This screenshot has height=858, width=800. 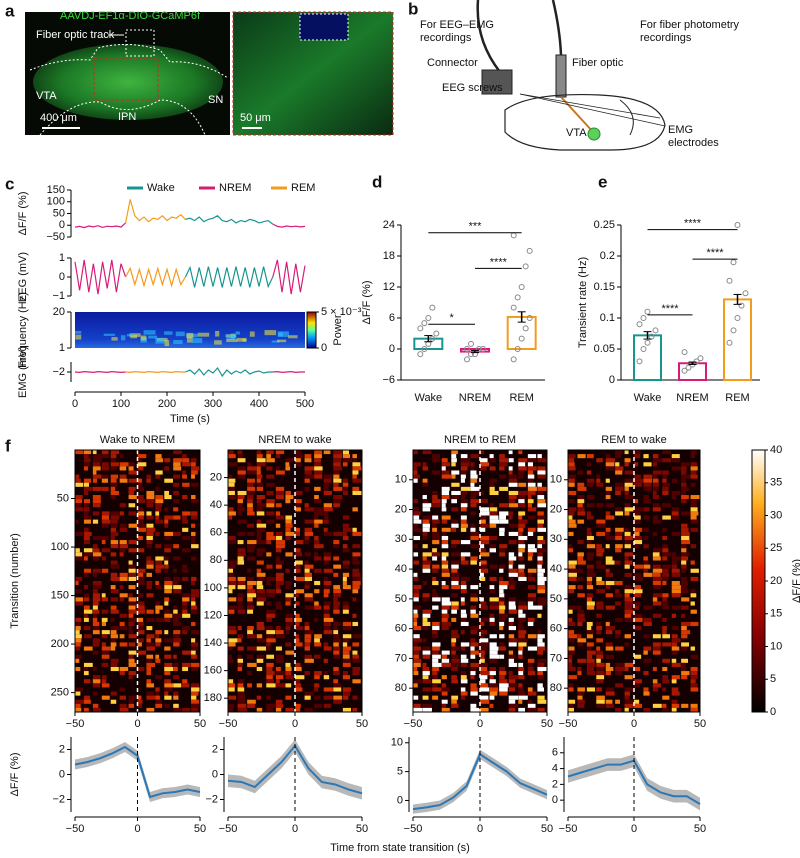 I want to click on trace, so click(x=189, y=372).